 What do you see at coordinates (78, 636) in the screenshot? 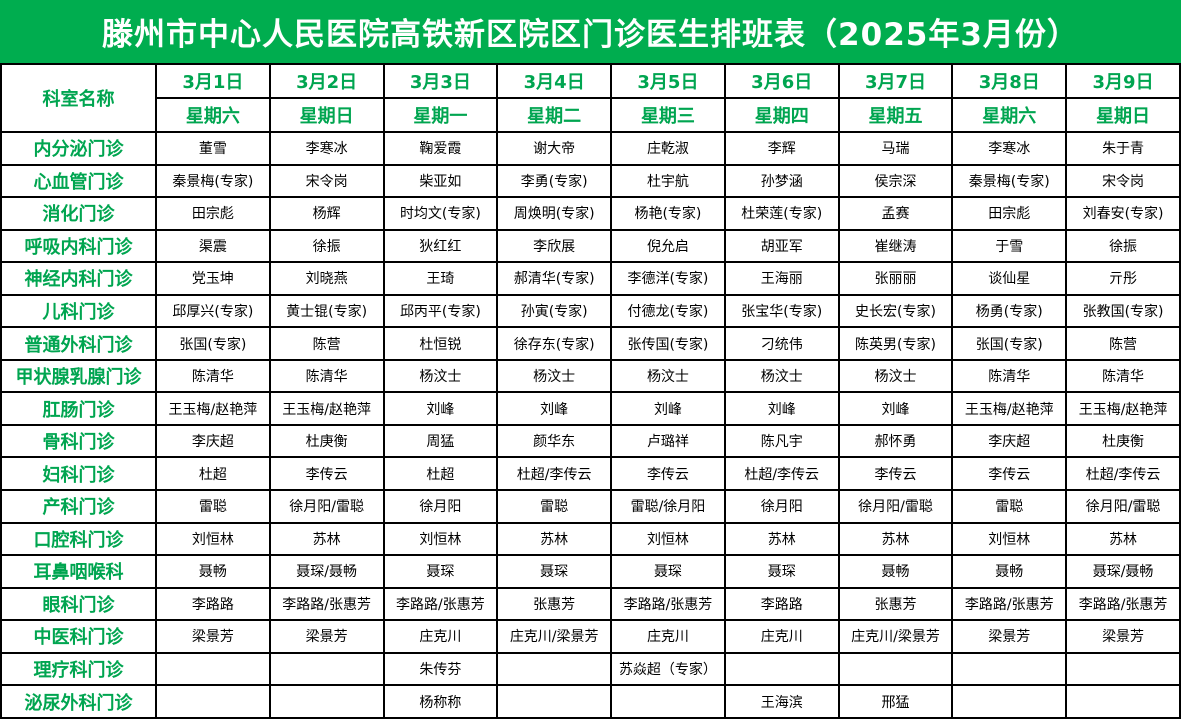
I see `department-cell: 中医科门诊` at bounding box center [78, 636].